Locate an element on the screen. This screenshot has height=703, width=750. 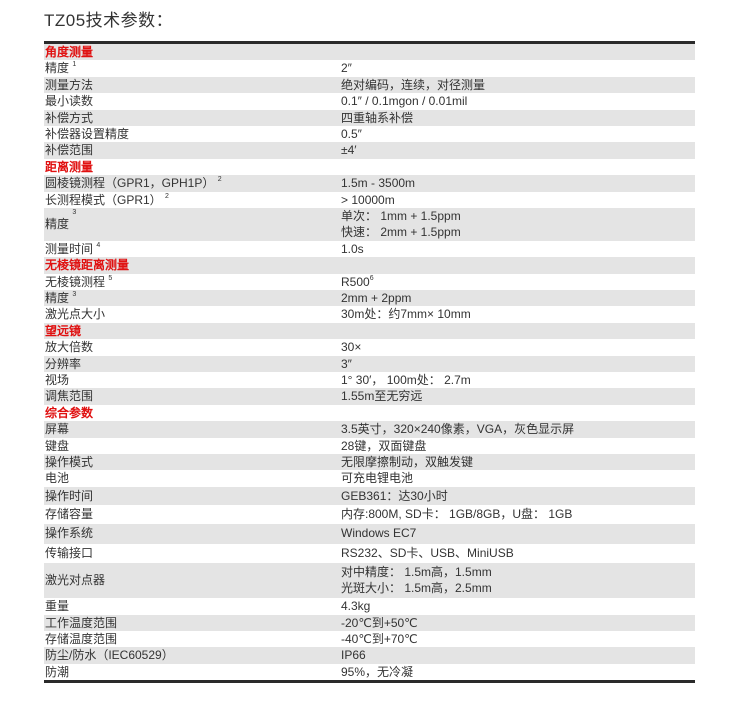
table-row: 长测程模式（GPR1） 2 > 10000m is located at coordinates (369, 200).